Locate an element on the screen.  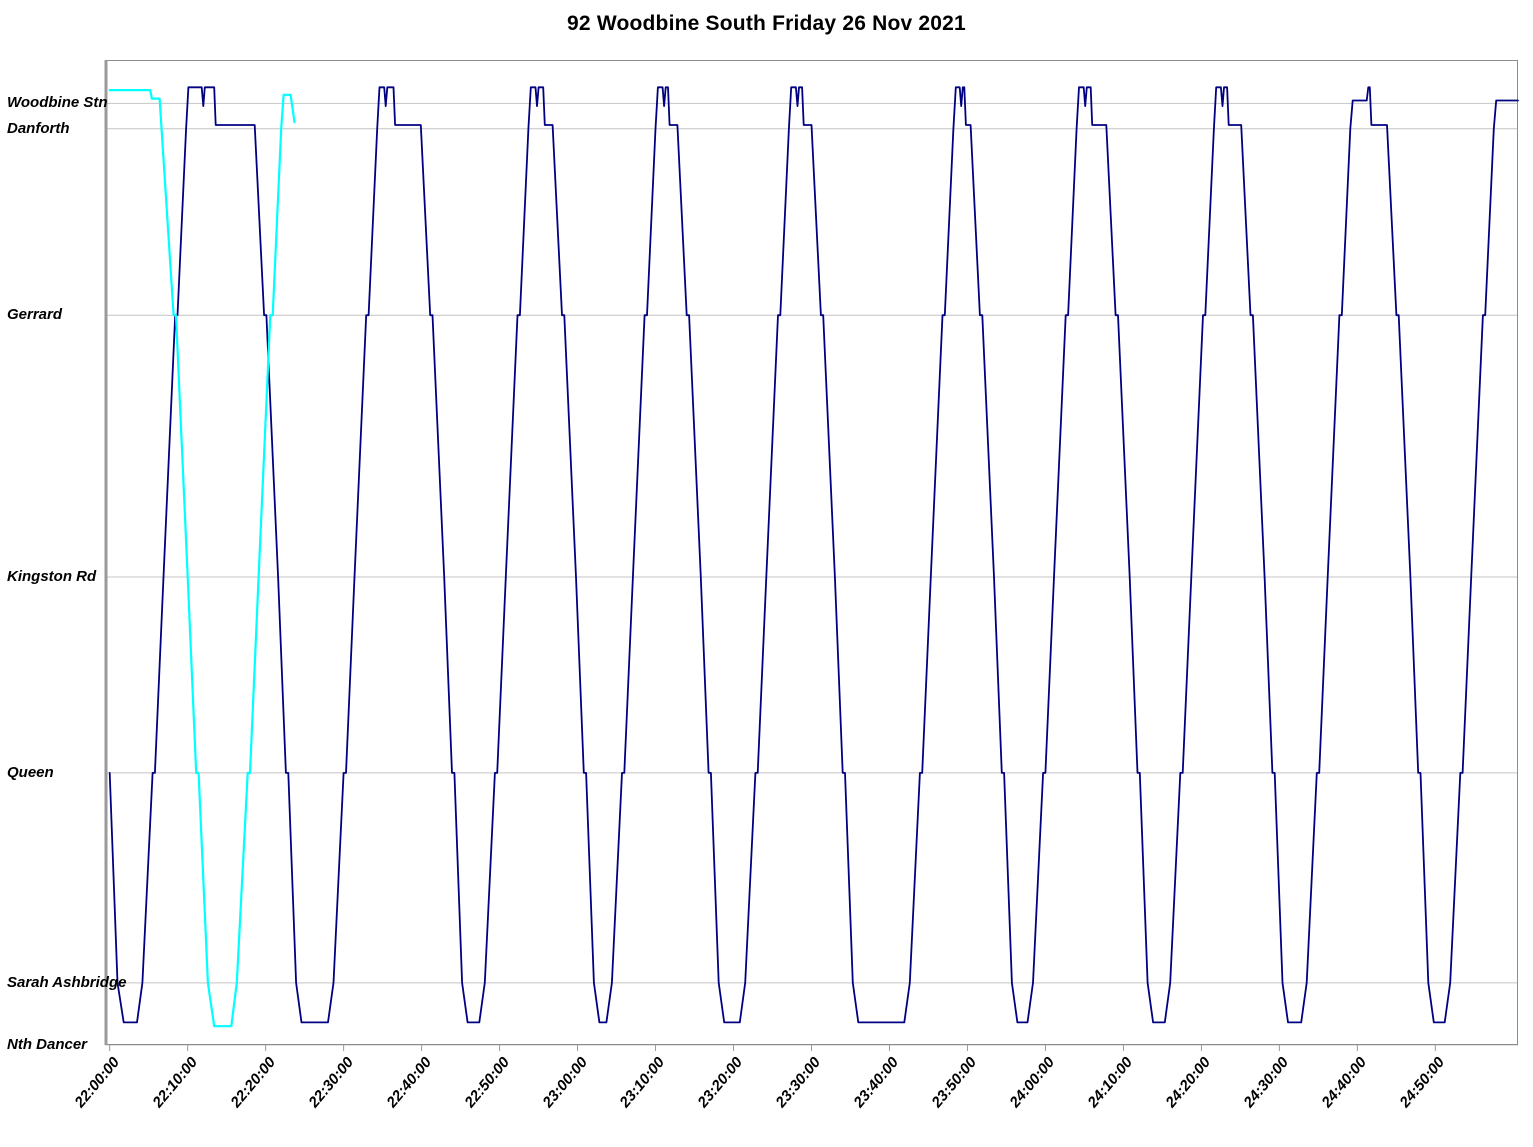
x-axis-label-4: 22:40:00 is located at coordinates (408, 1082).